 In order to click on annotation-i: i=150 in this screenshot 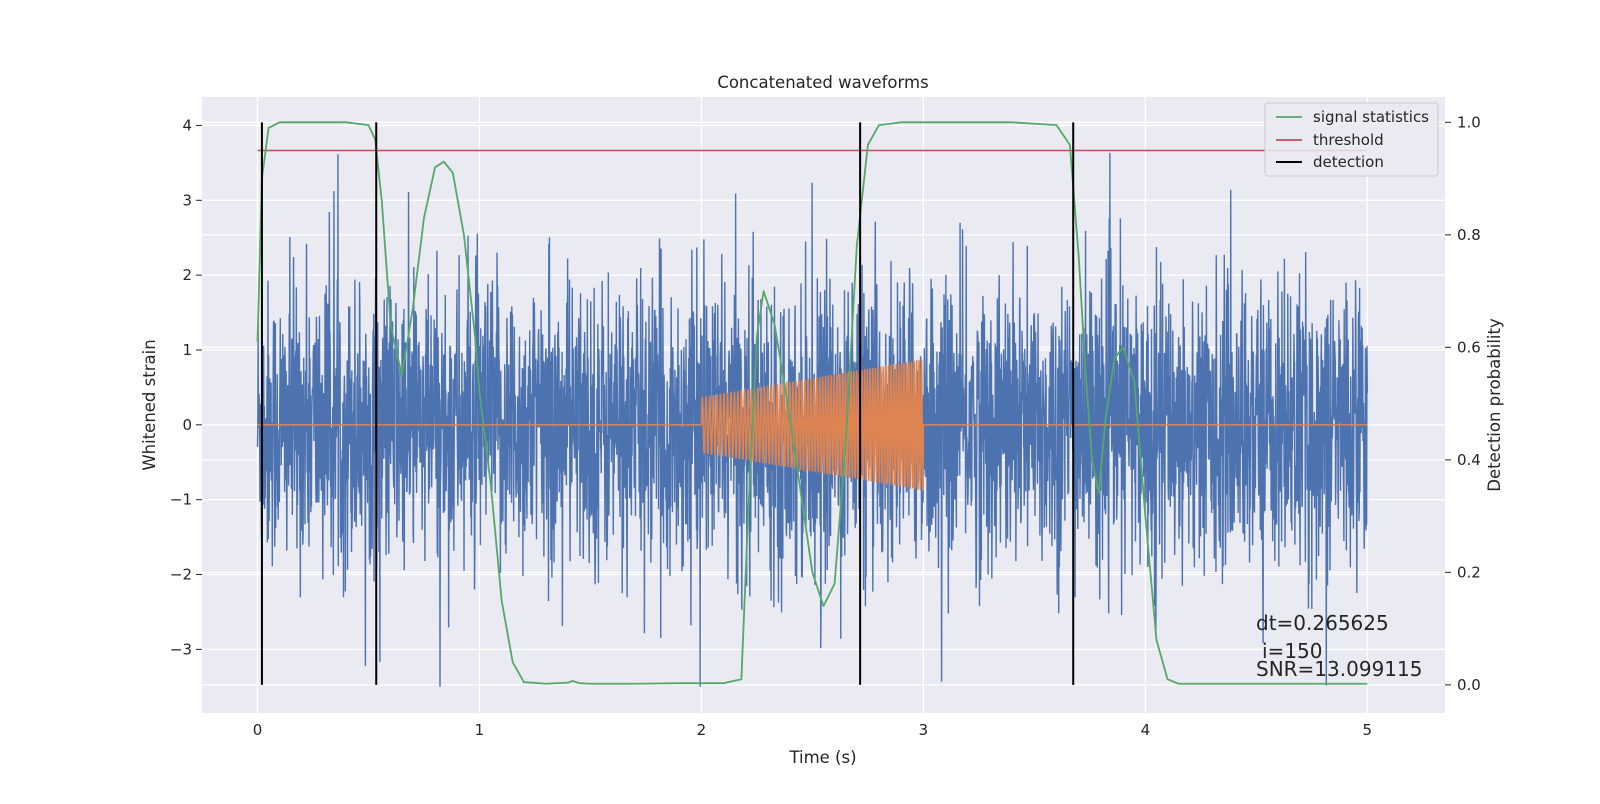, I will do `click(1292, 651)`.